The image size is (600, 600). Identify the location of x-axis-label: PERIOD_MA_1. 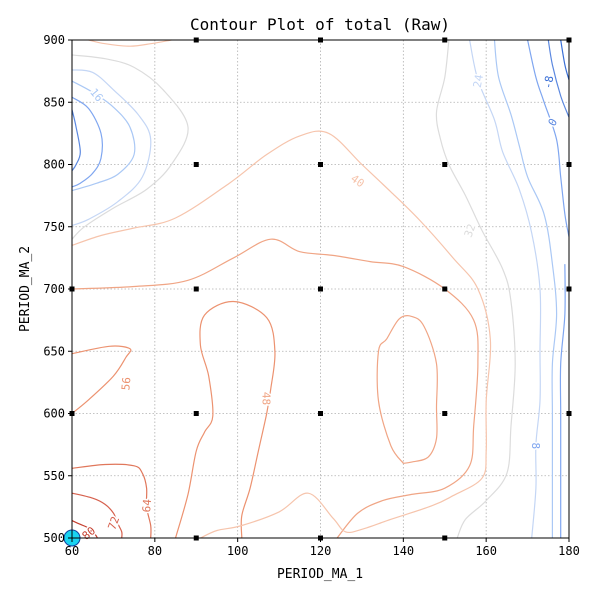
(320, 574).